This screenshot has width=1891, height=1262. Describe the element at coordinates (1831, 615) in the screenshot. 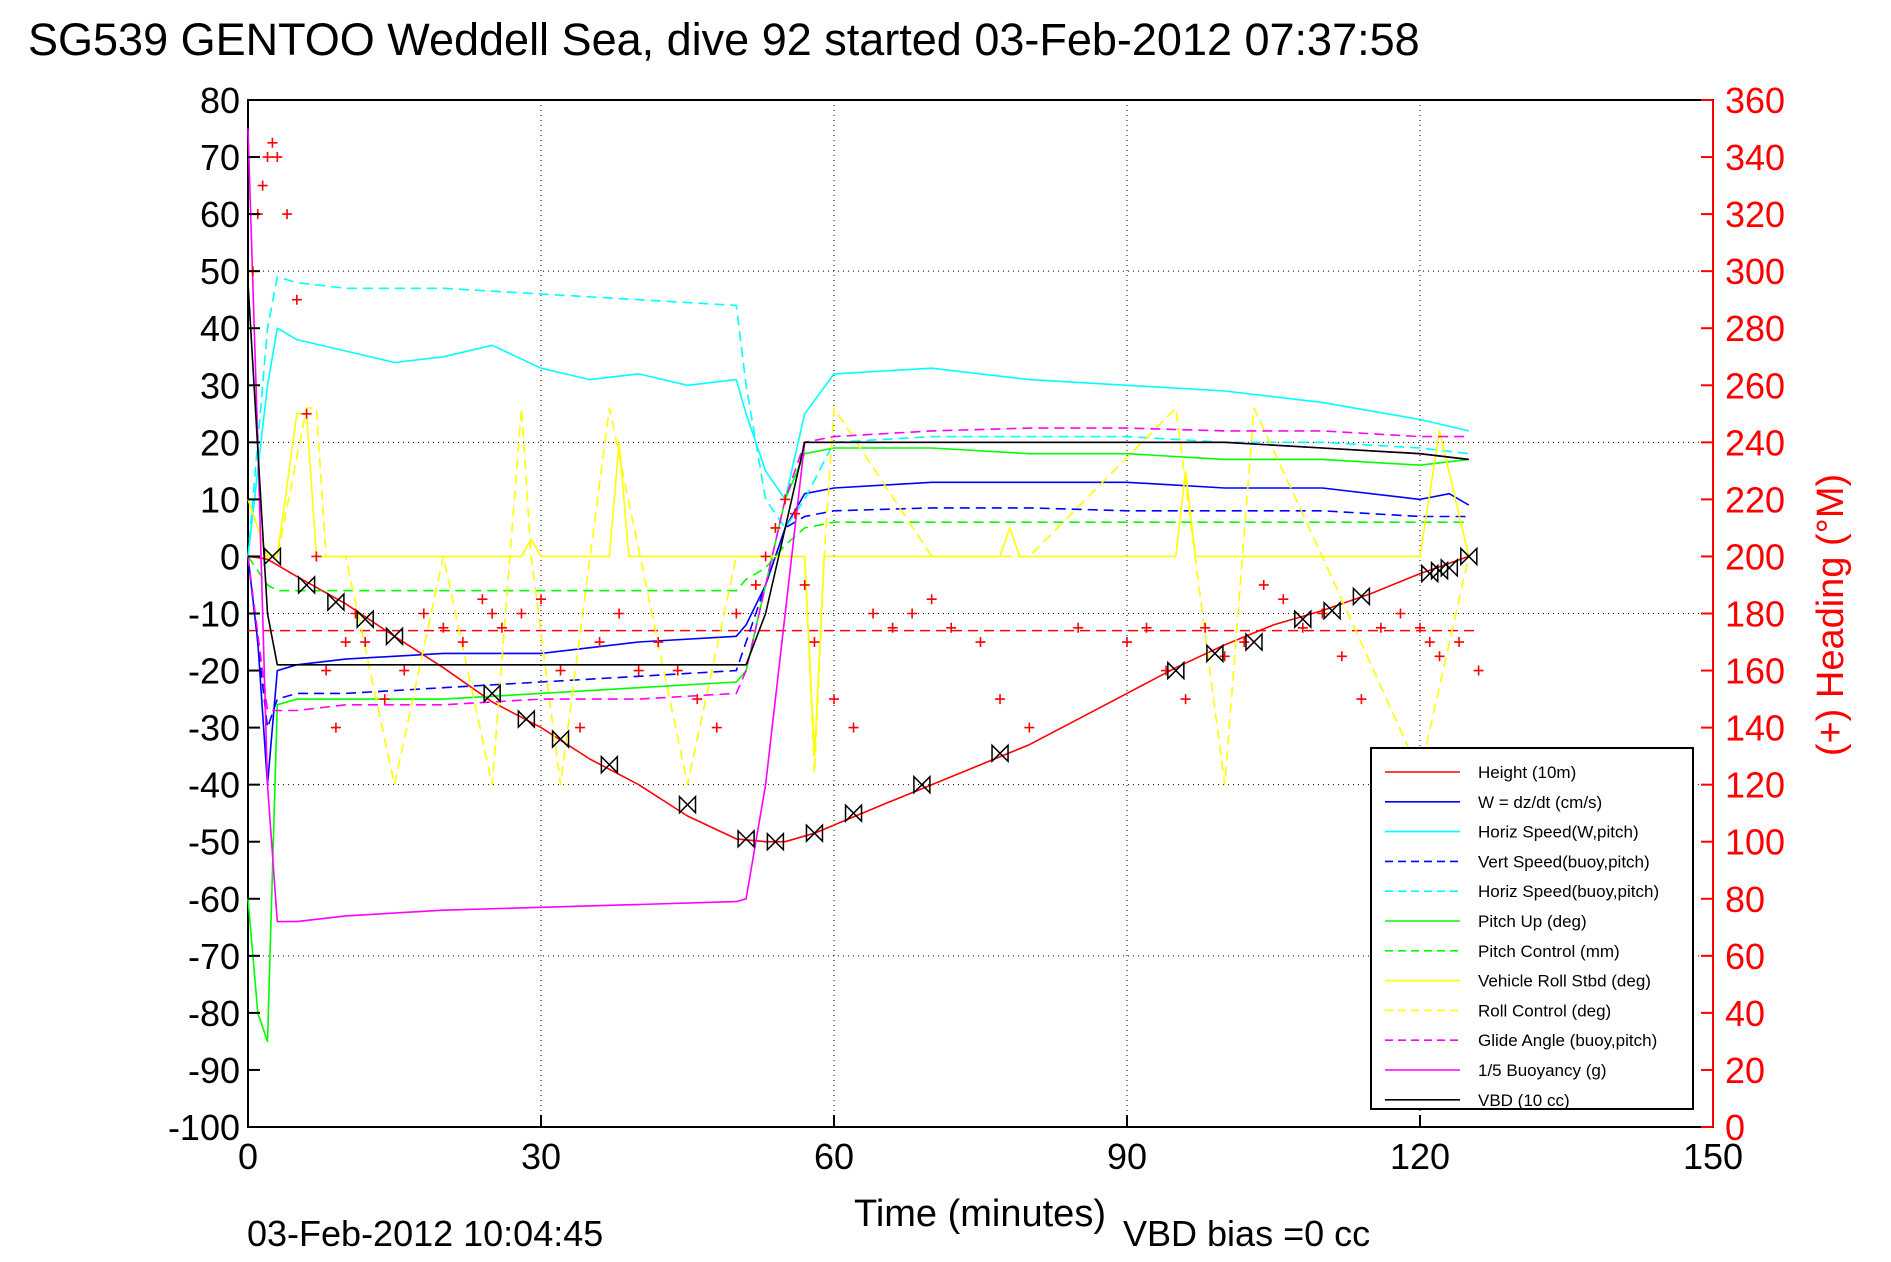

I see `right-axis-label: (+) Heading (°M)` at that location.